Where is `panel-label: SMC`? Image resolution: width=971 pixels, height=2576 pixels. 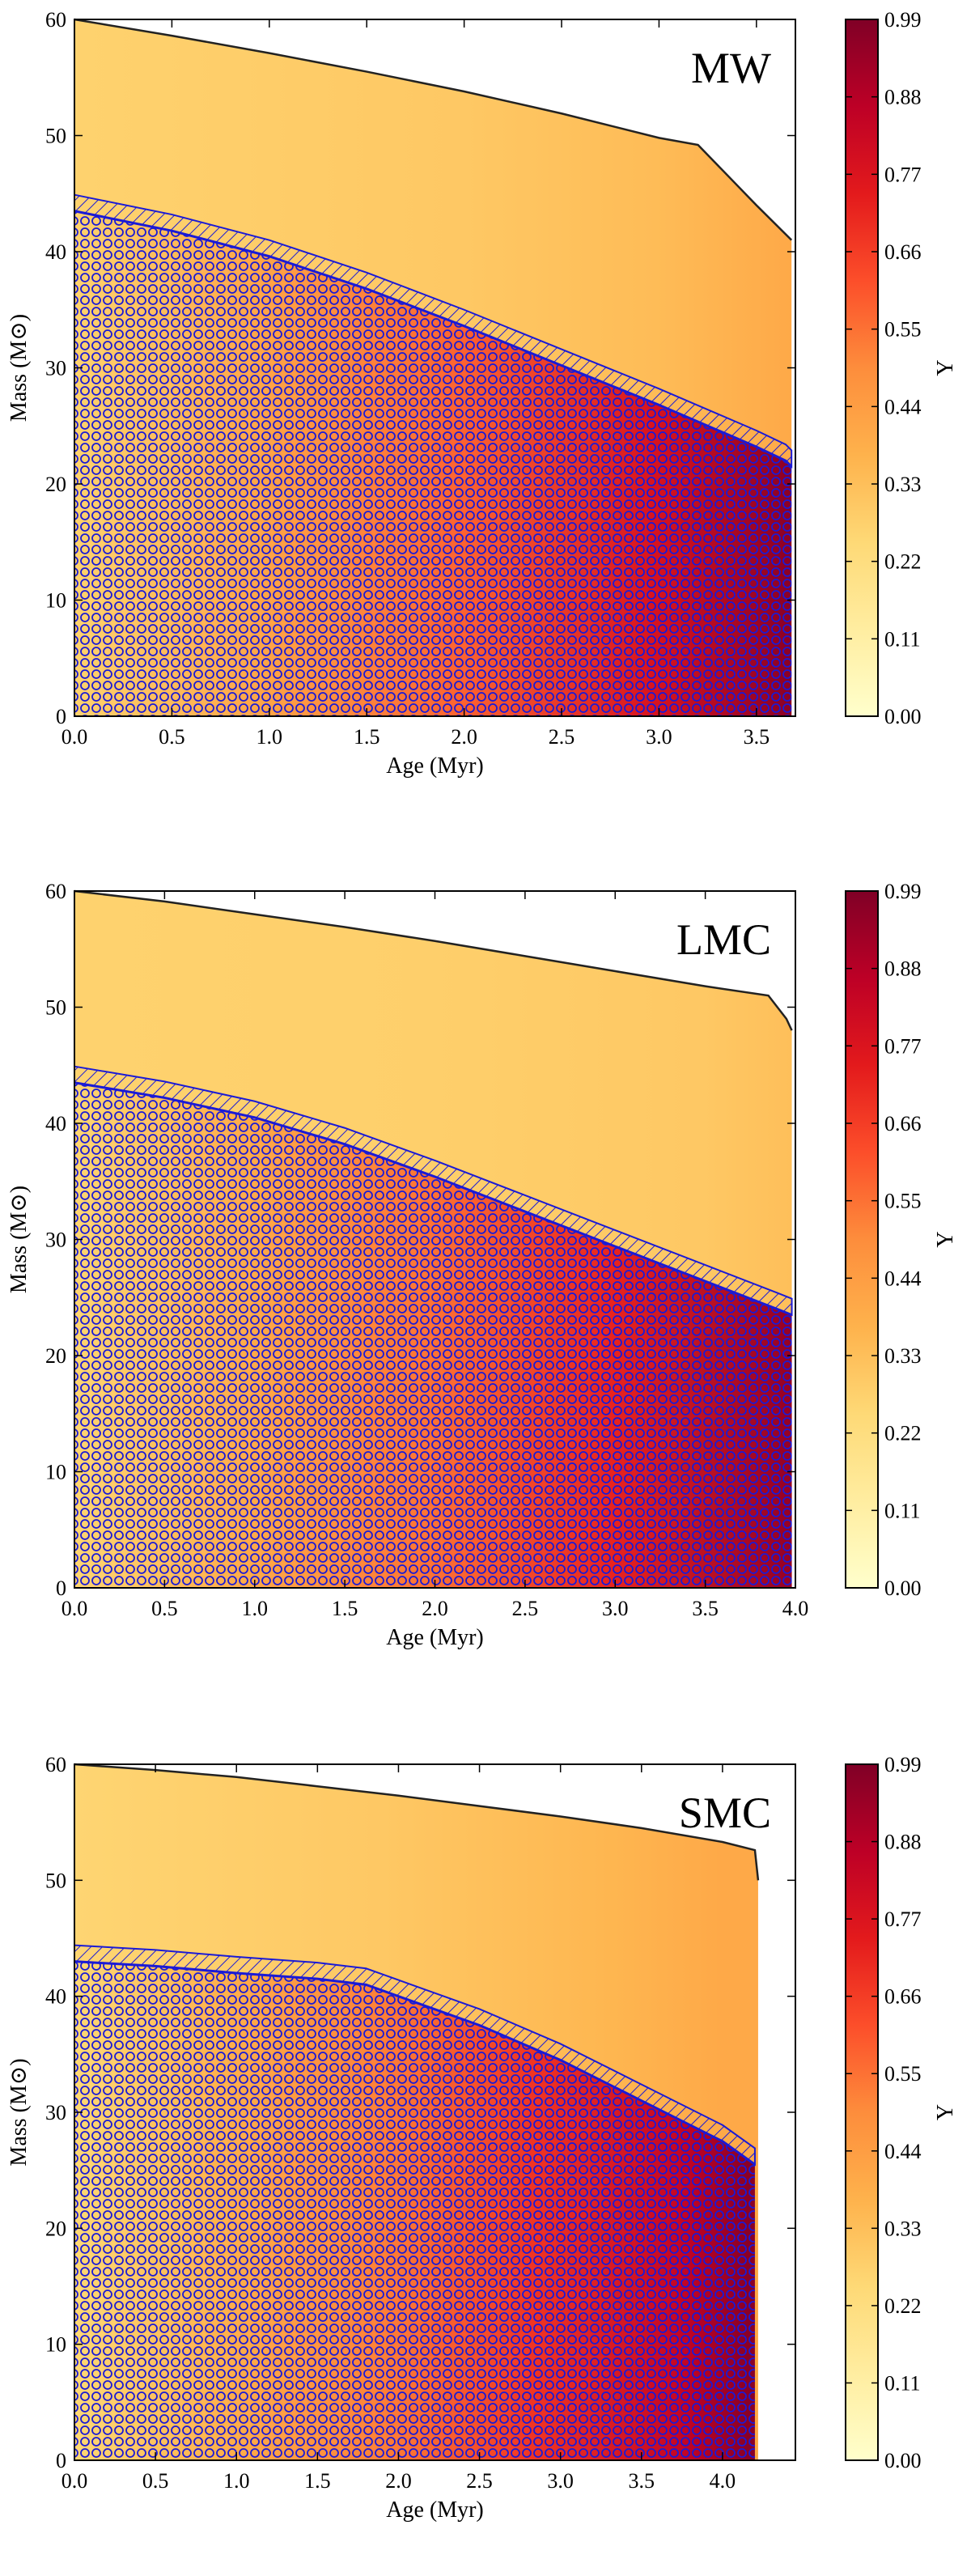
panel-label: SMC is located at coordinates (725, 1813).